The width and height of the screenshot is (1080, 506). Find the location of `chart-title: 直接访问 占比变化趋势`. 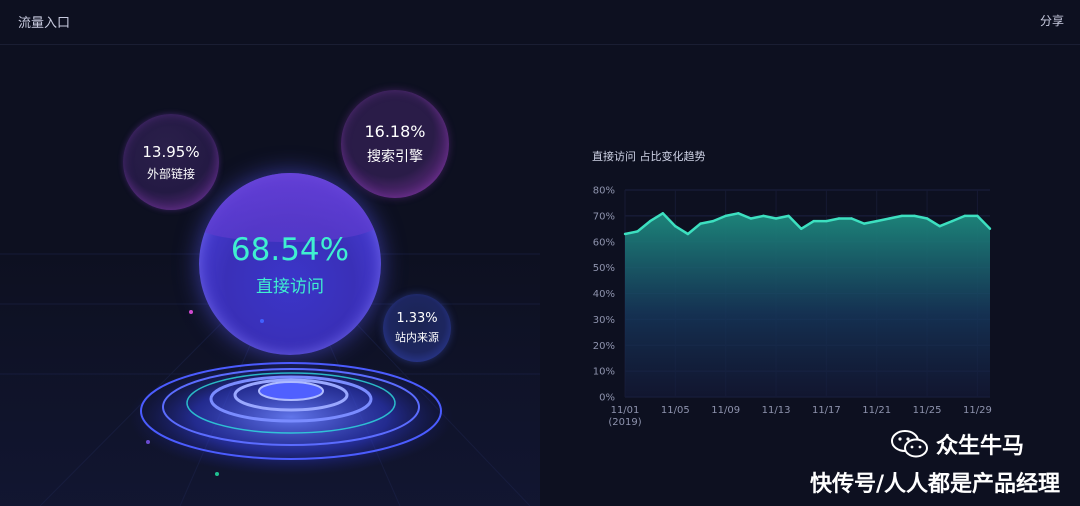

chart-title: 直接访问 占比变化趋势 is located at coordinates (649, 156).